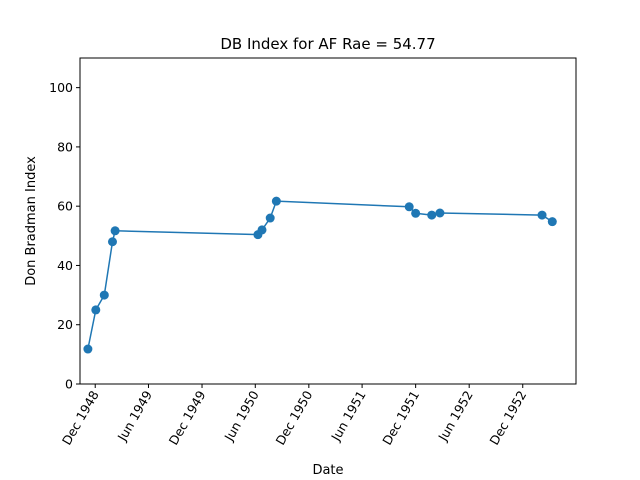  I want to click on y-tick-label: 20, so click(65, 324).